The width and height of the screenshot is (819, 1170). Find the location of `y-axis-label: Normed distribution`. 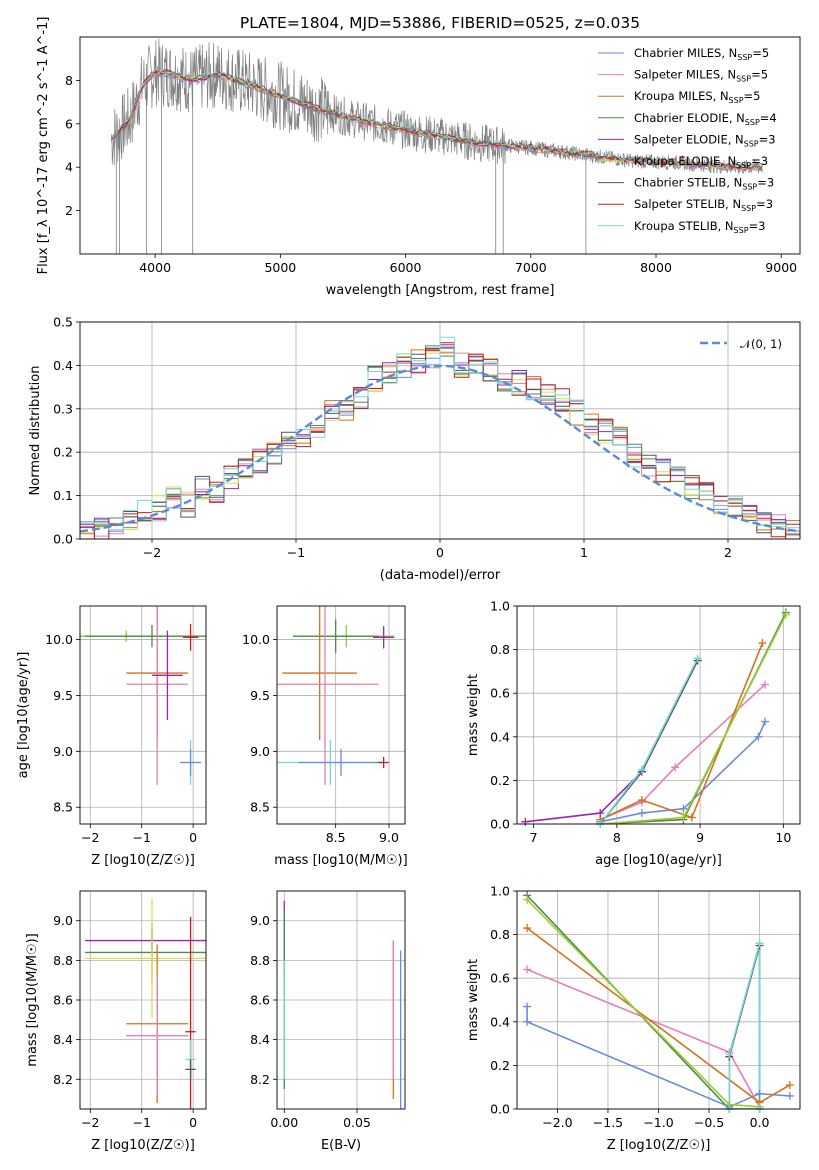

y-axis-label: Normed distribution is located at coordinates (35, 431).